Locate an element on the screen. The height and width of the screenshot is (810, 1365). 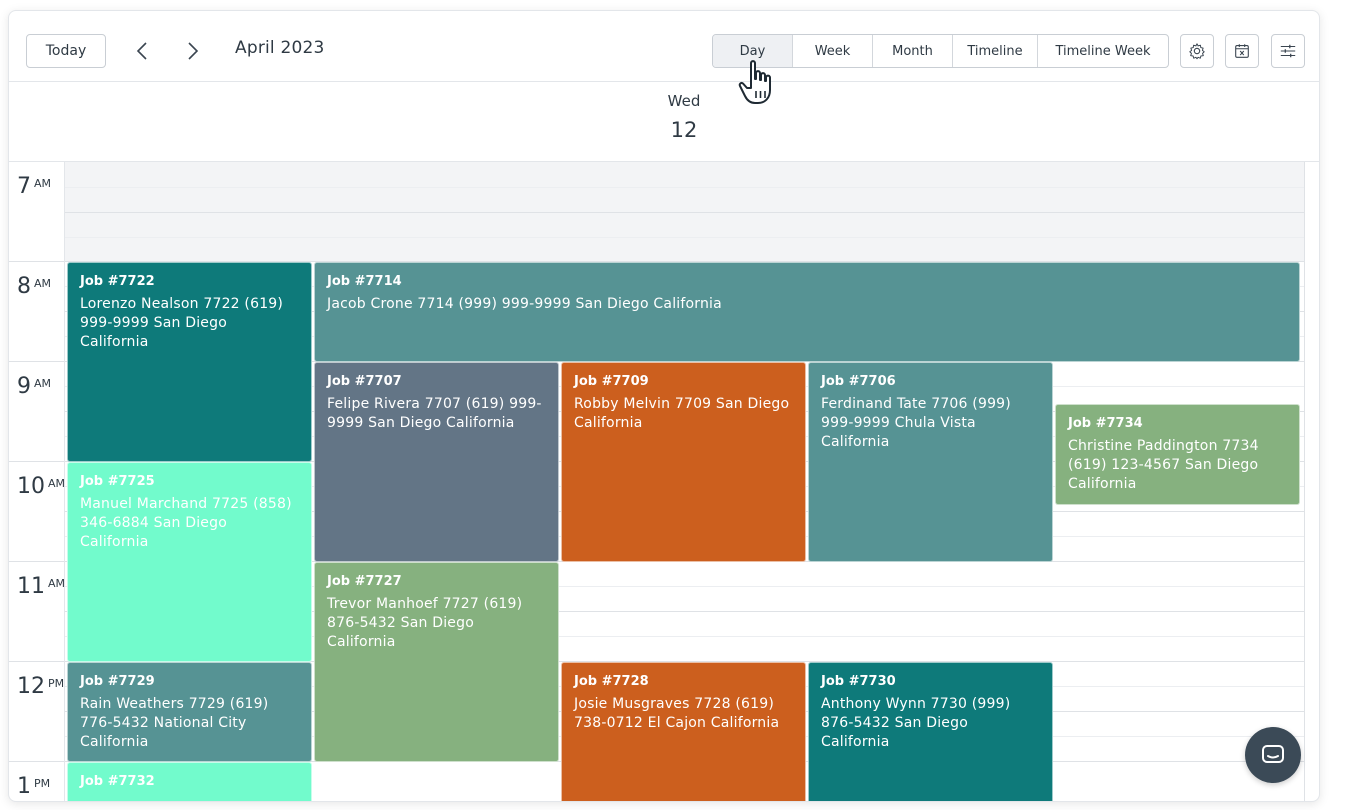
hour-label: 9 AM is located at coordinates (34, 386).